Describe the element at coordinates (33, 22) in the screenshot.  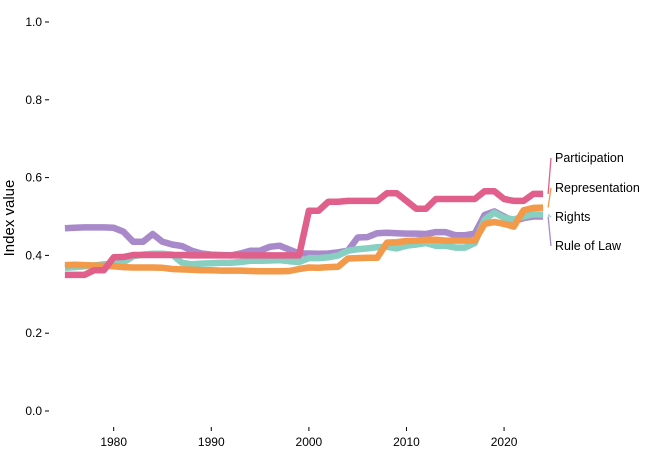
I see `y-tick-label: 1.0` at that location.